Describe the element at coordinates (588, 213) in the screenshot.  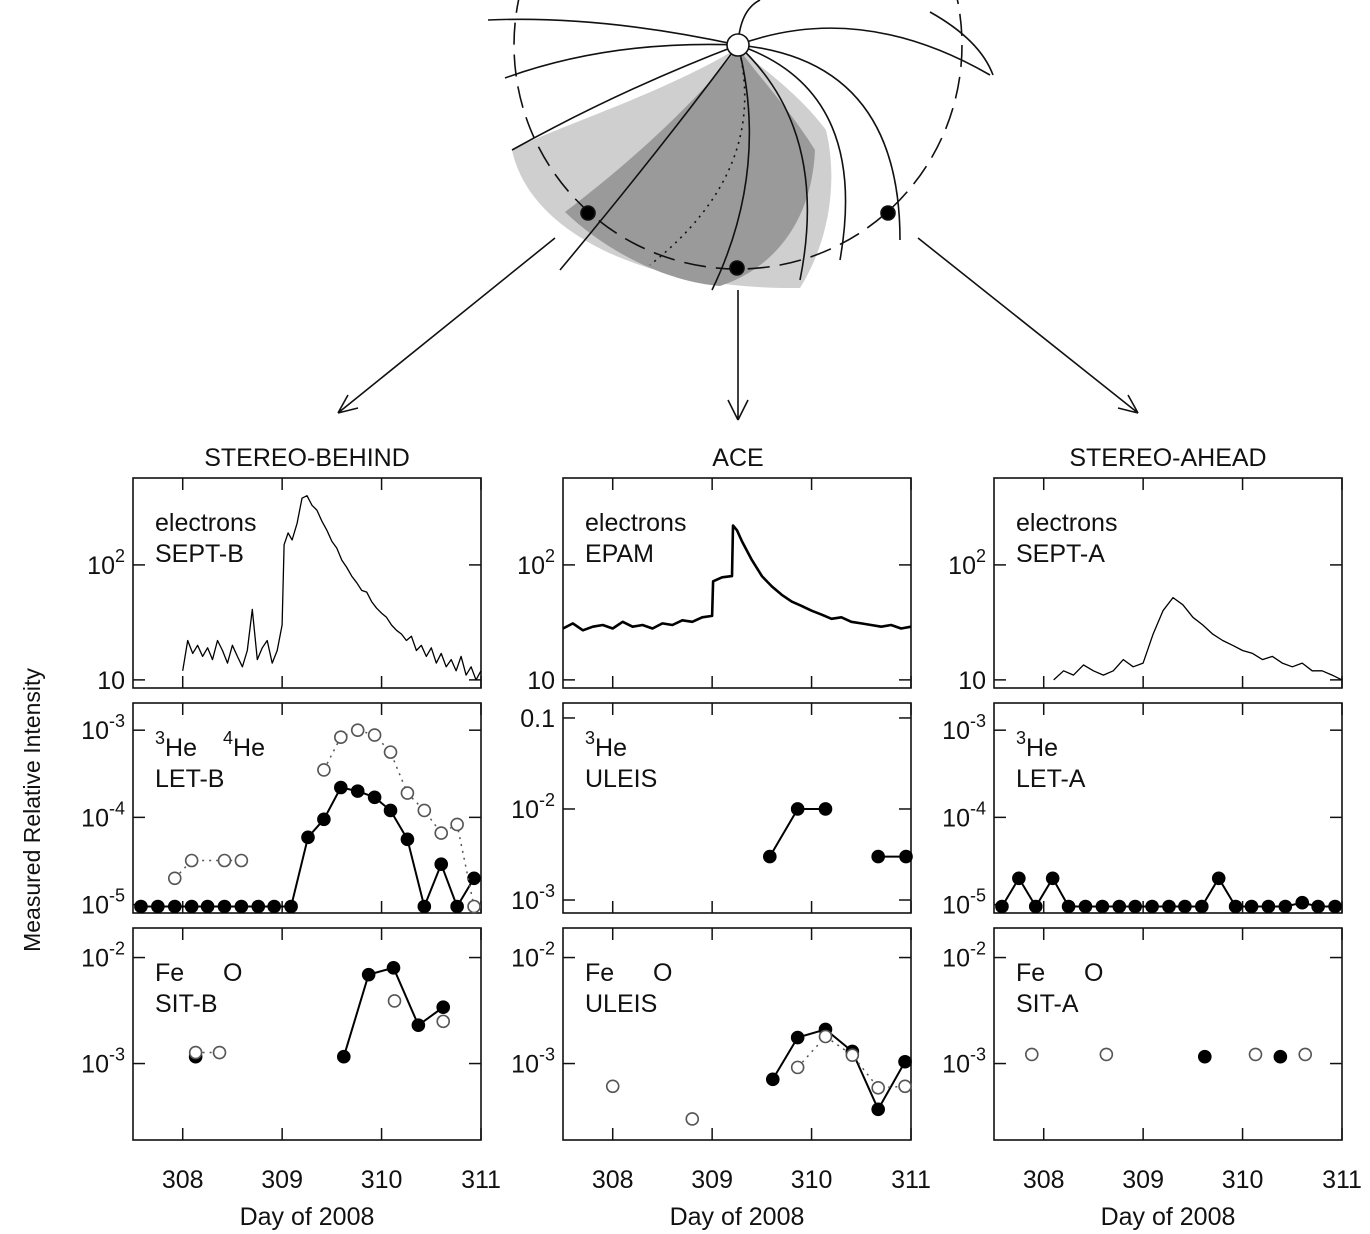
I see `spacecraft` at that location.